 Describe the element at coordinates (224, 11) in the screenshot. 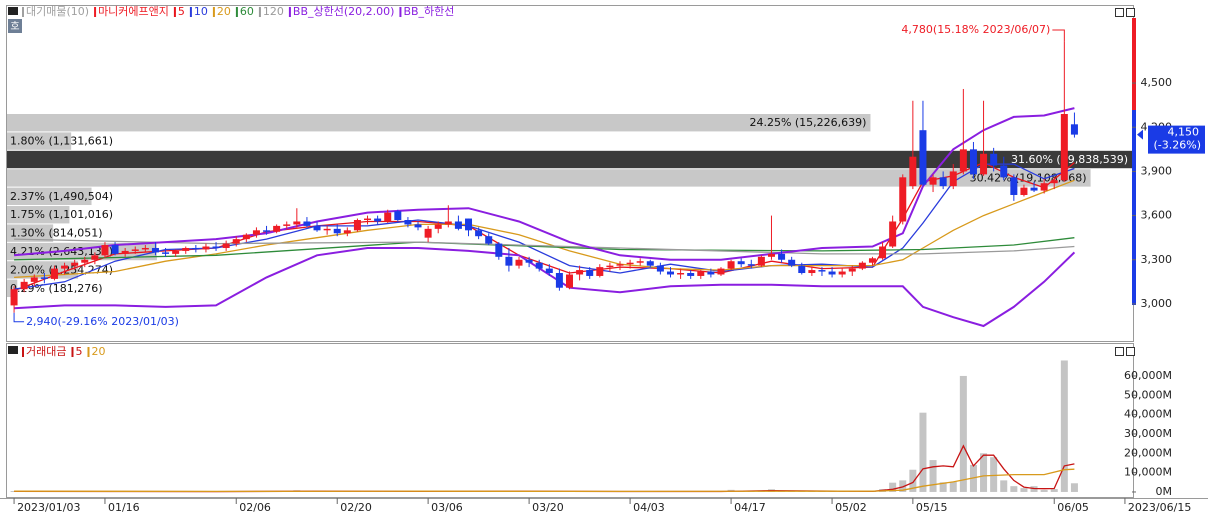

I see `legend-label: 20` at that location.